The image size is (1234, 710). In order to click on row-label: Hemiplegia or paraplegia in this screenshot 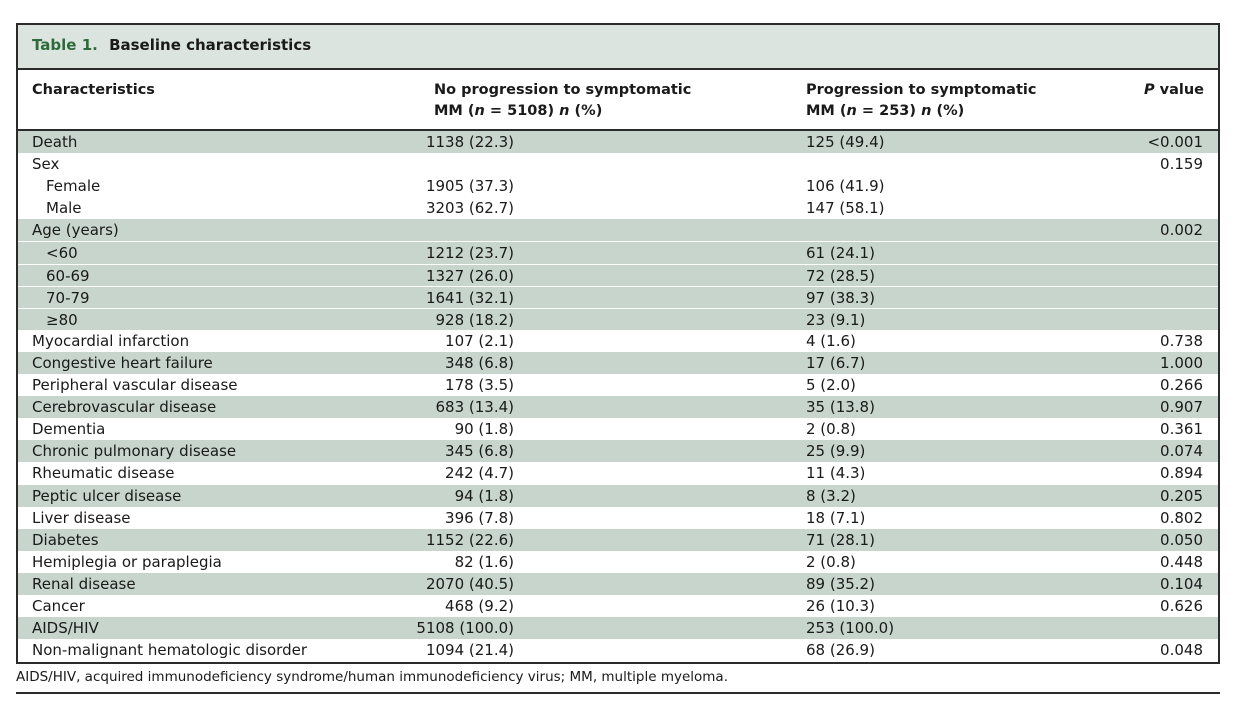, I will do `click(127, 561)`.